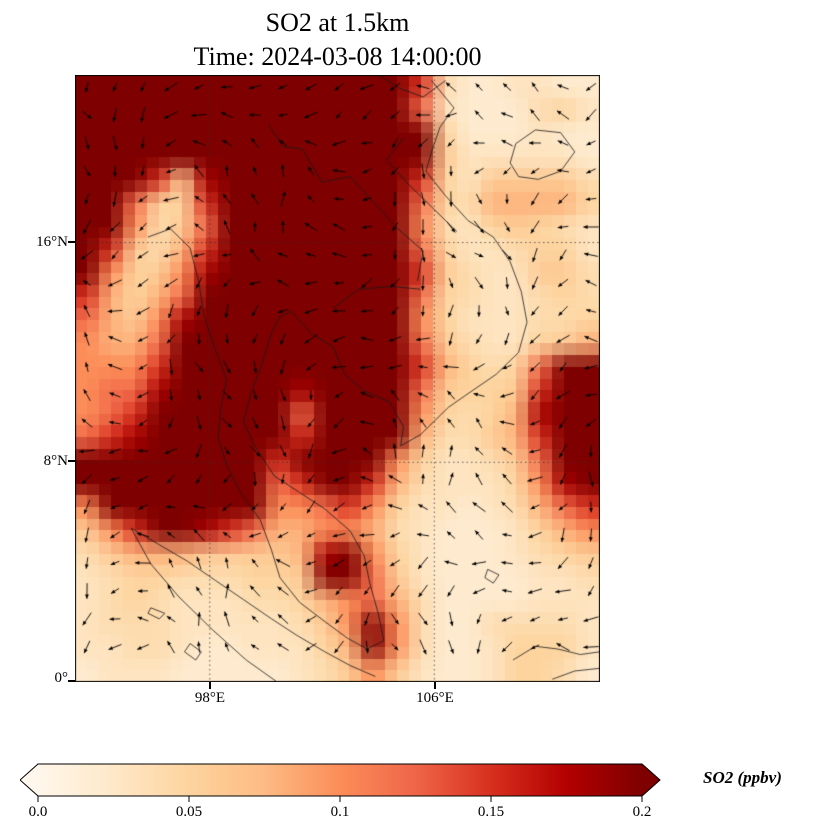  What do you see at coordinates (38, 812) in the screenshot?
I see `colorbar-tick-0: 0.0` at bounding box center [38, 812].